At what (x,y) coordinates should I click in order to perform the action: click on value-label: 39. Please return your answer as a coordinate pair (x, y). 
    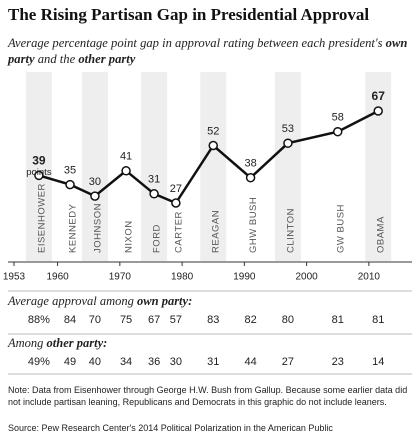
    Looking at the image, I should click on (39, 161).